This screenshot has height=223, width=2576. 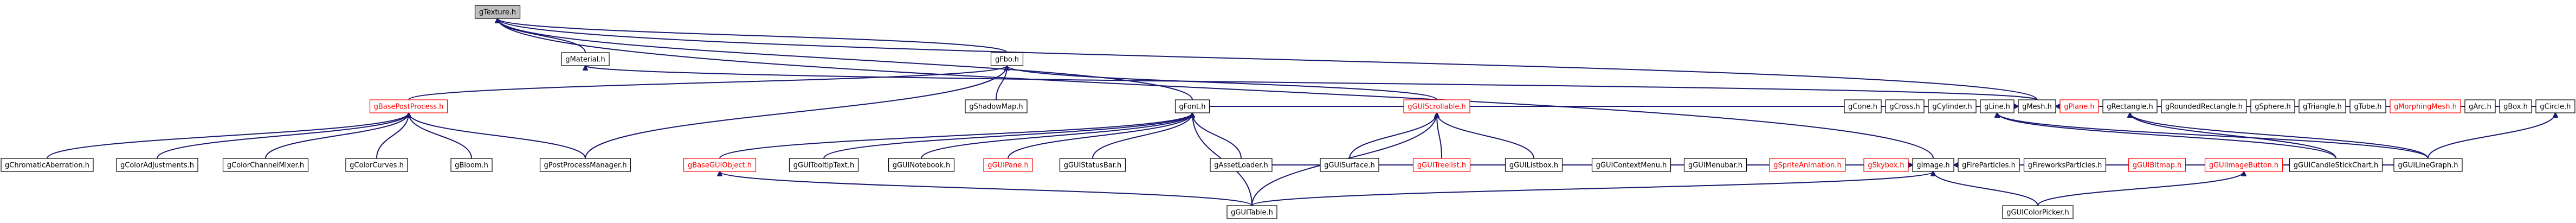 I want to click on edge-gBasePostProcess-gChromaticAberration, so click(x=228, y=136).